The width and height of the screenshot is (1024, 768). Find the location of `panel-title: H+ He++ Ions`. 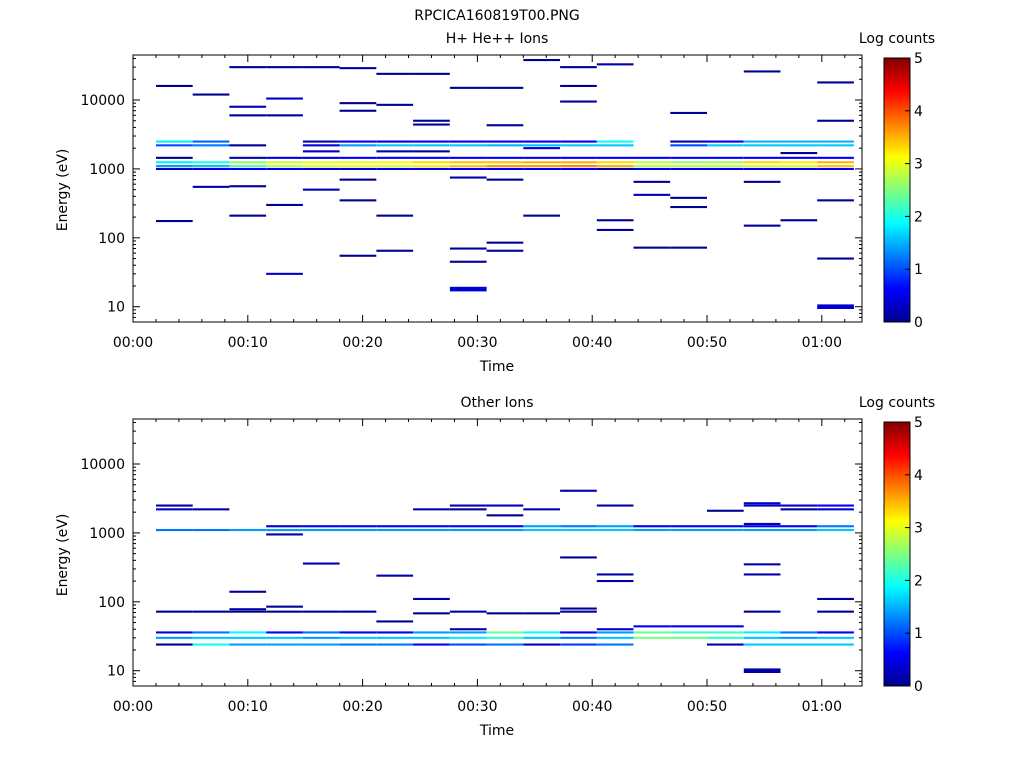

panel-title: H+ He++ Ions is located at coordinates (497, 39).